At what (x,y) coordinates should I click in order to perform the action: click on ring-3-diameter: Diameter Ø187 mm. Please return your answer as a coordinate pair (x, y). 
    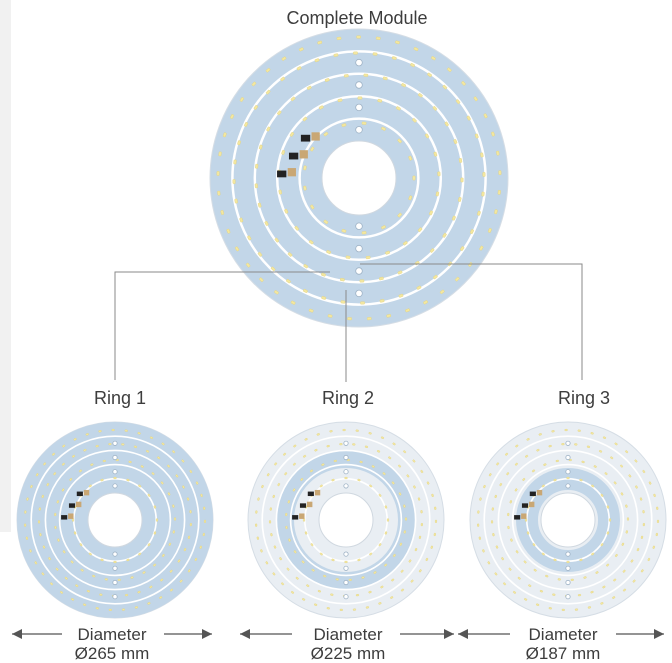
    Looking at the image, I should click on (563, 644).